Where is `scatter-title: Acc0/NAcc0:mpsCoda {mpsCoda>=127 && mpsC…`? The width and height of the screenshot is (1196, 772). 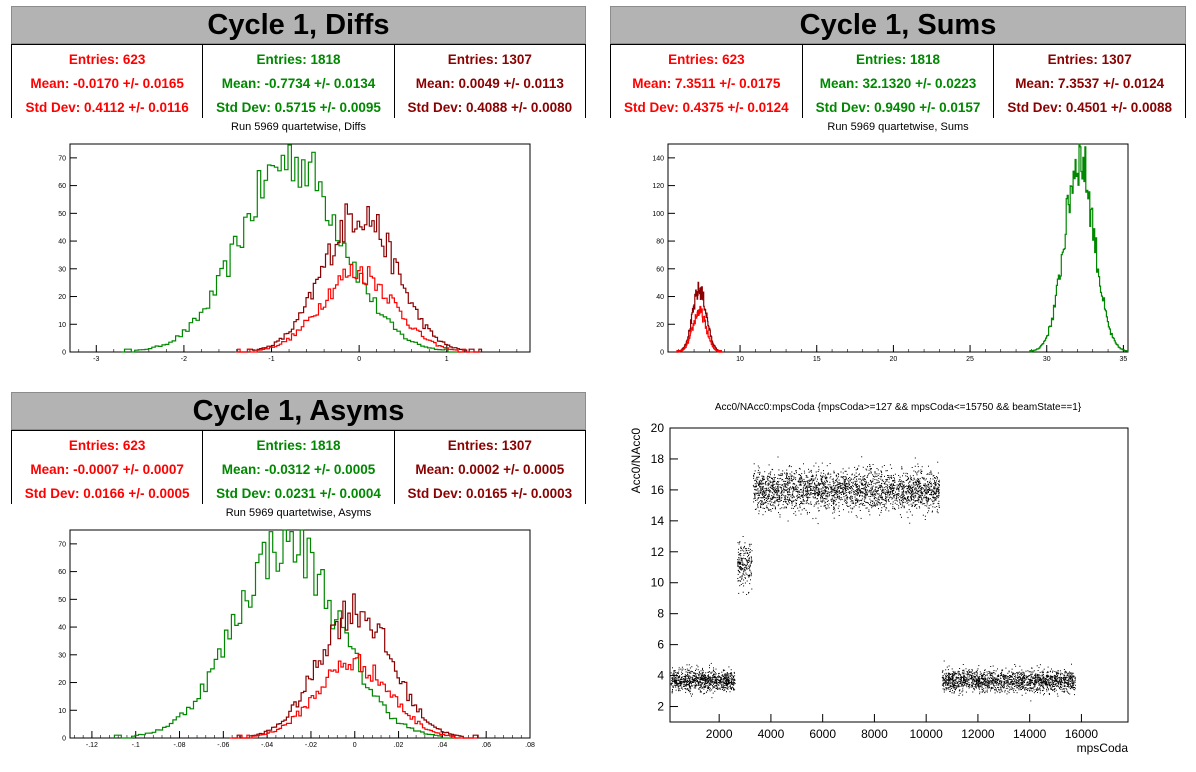 scatter-title: Acc0/NAcc0:mpsCoda {mpsCoda>=127 && mpsC… is located at coordinates (898, 407).